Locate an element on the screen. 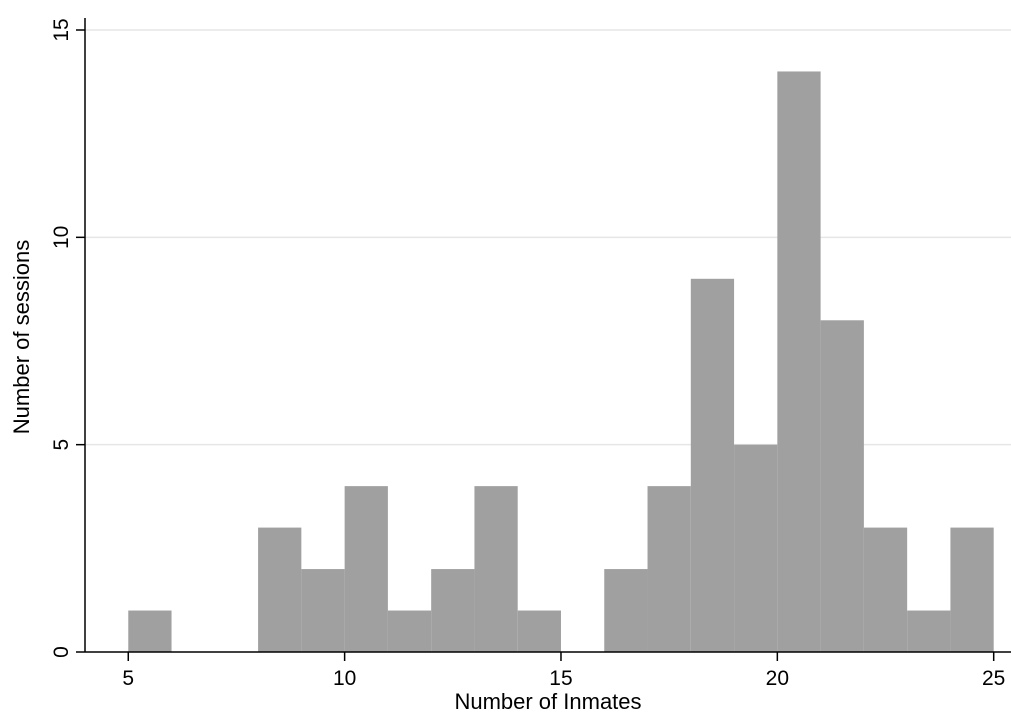  y-axis-ticks: 0 5 10 15 is located at coordinates (67, 338).